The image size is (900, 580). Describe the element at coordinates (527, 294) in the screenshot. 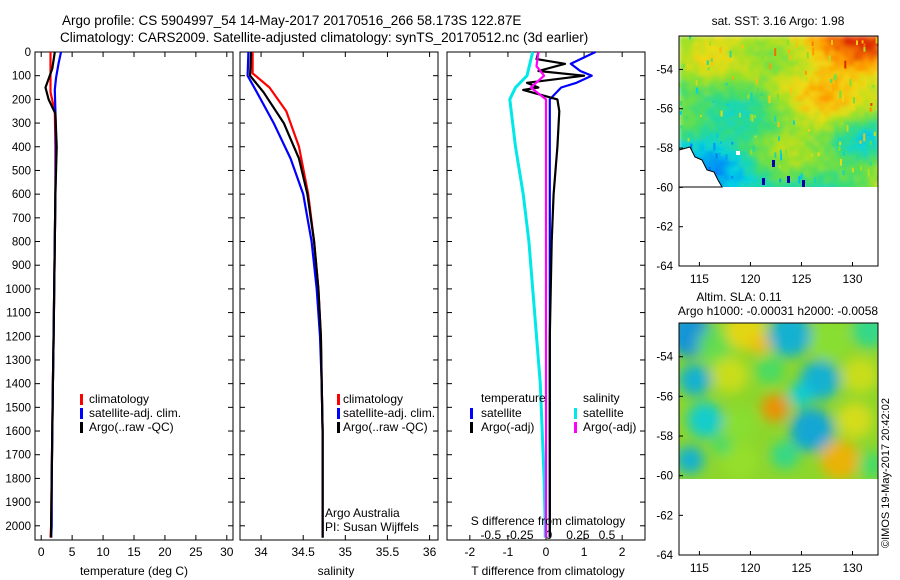

I see `profile-line-satellite` at that location.